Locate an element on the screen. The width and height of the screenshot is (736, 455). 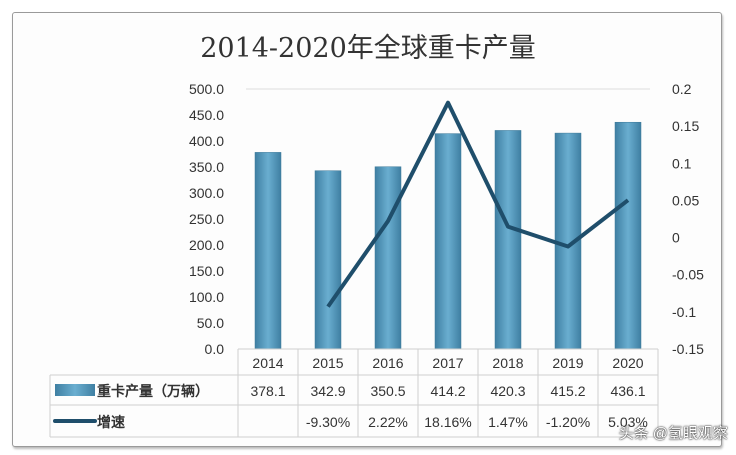
y-right-tick-label: -0.1 is located at coordinates (684, 312).